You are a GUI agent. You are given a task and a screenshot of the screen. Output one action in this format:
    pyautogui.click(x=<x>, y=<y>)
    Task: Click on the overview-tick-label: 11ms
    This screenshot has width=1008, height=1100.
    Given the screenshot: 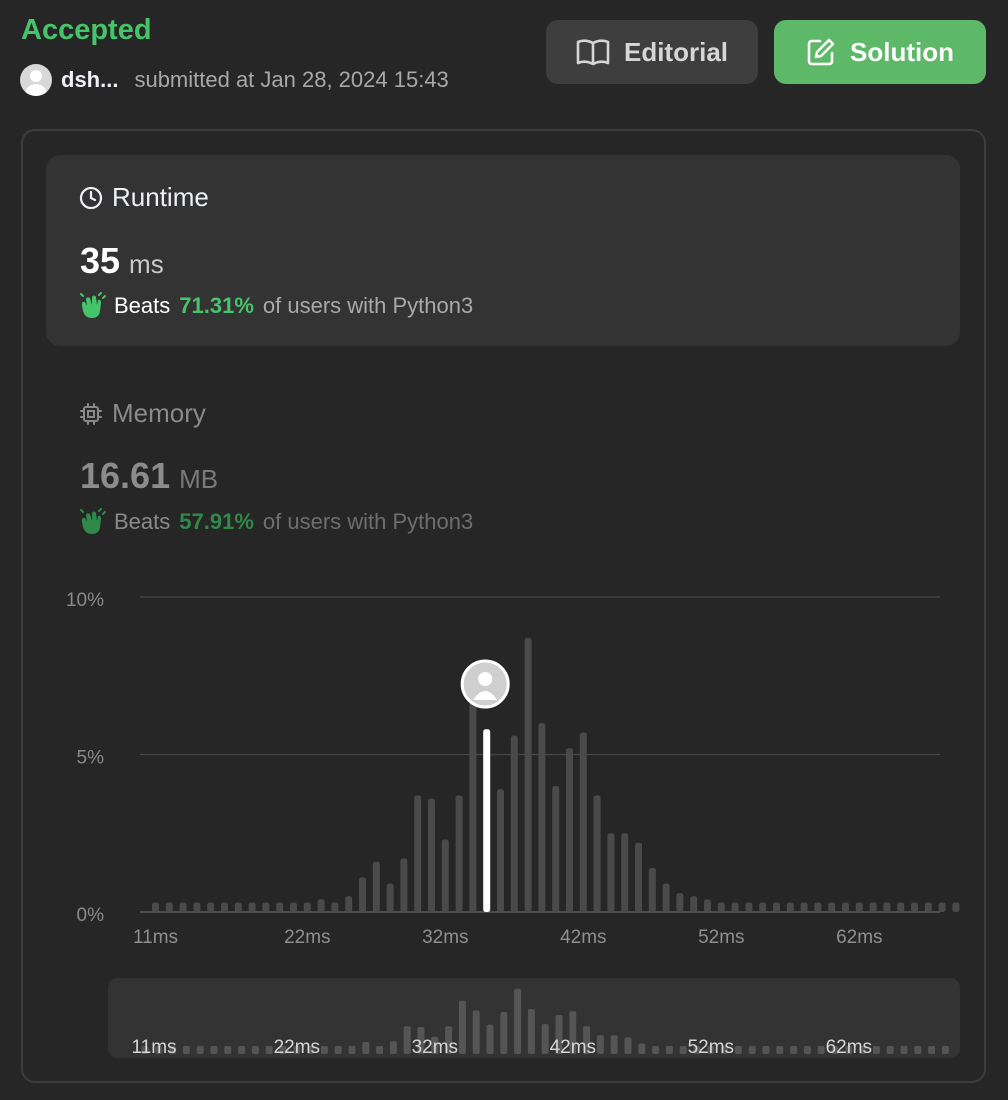 What is the action you would take?
    pyautogui.click(x=153, y=1047)
    